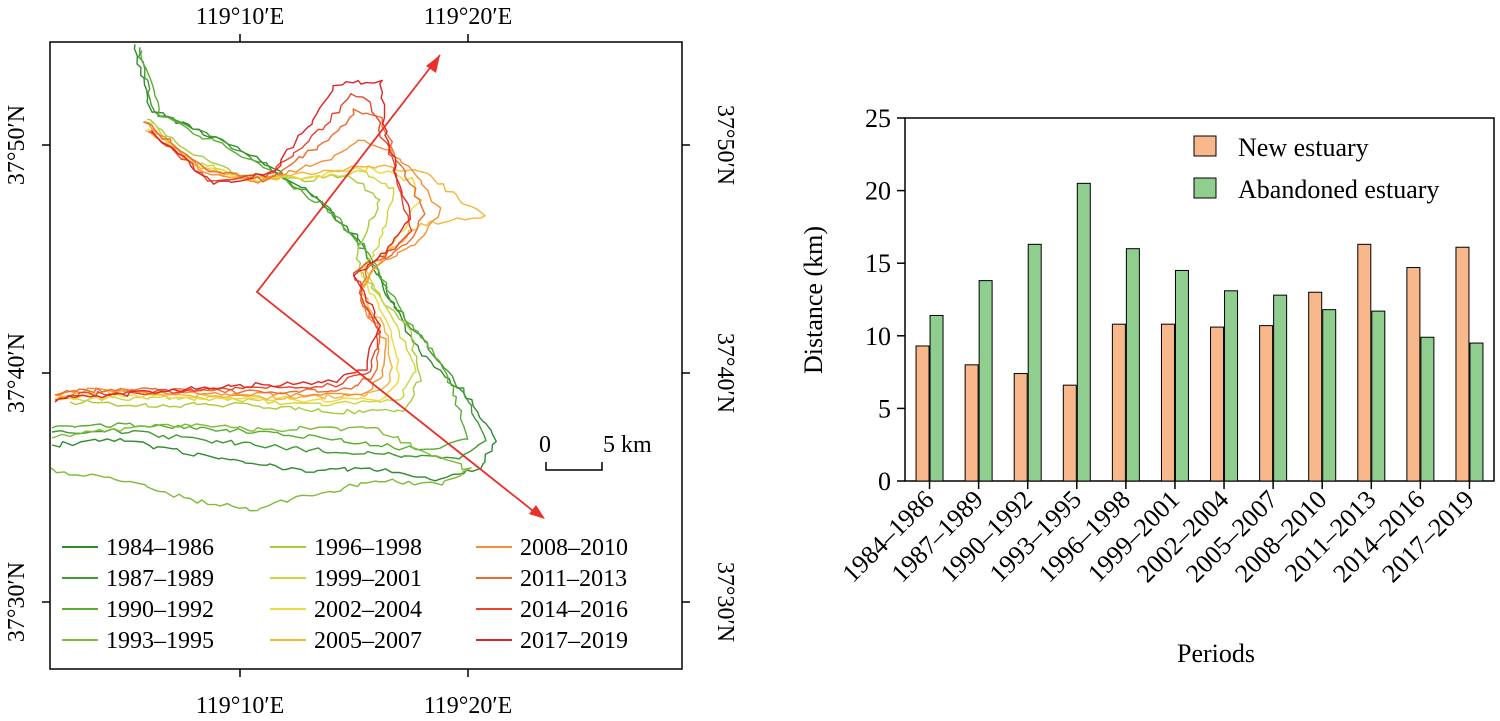  I want to click on y-axis-label: Distance (km), so click(813, 300).